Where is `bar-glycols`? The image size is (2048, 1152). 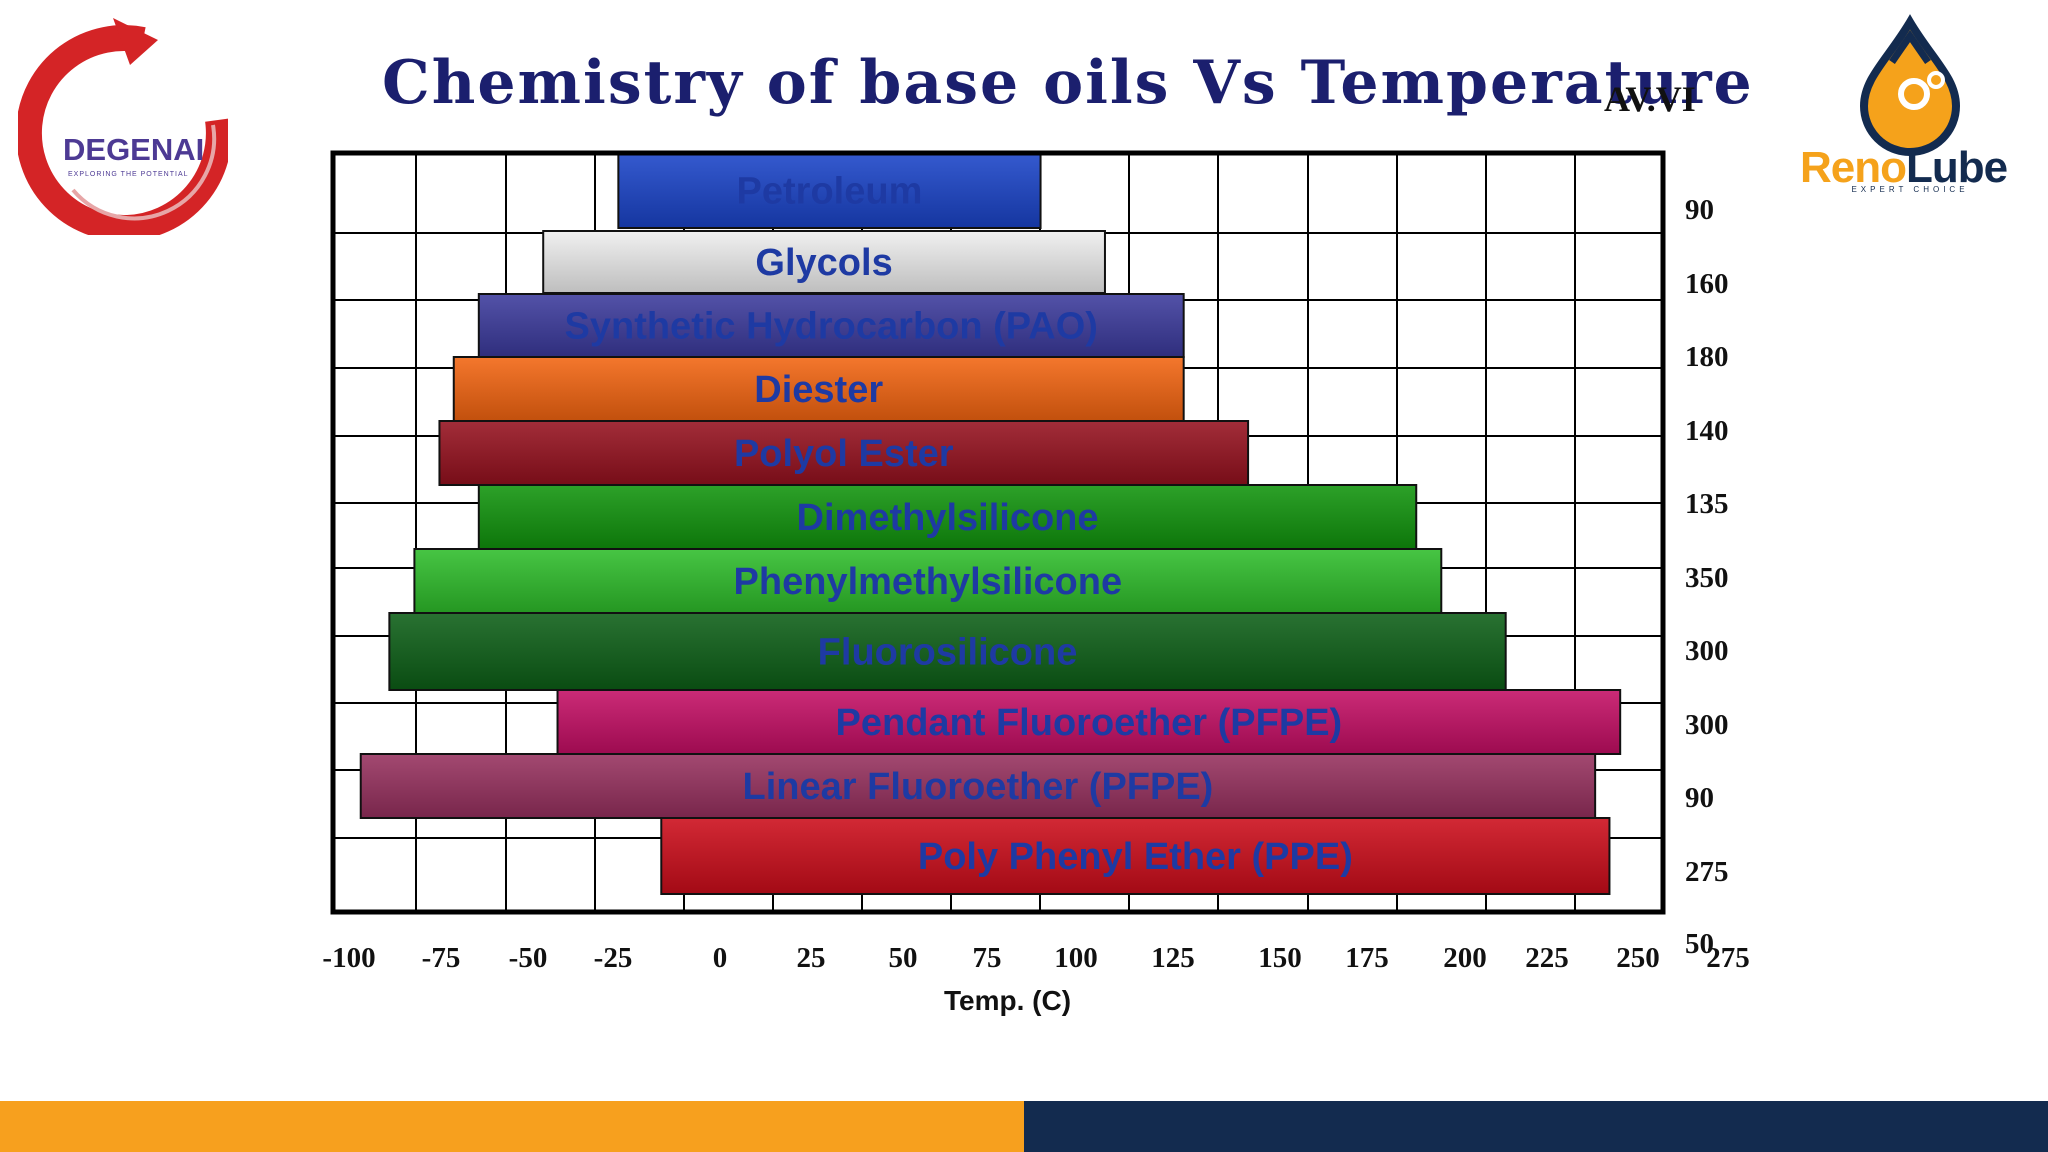
bar-glycols is located at coordinates (824, 262).